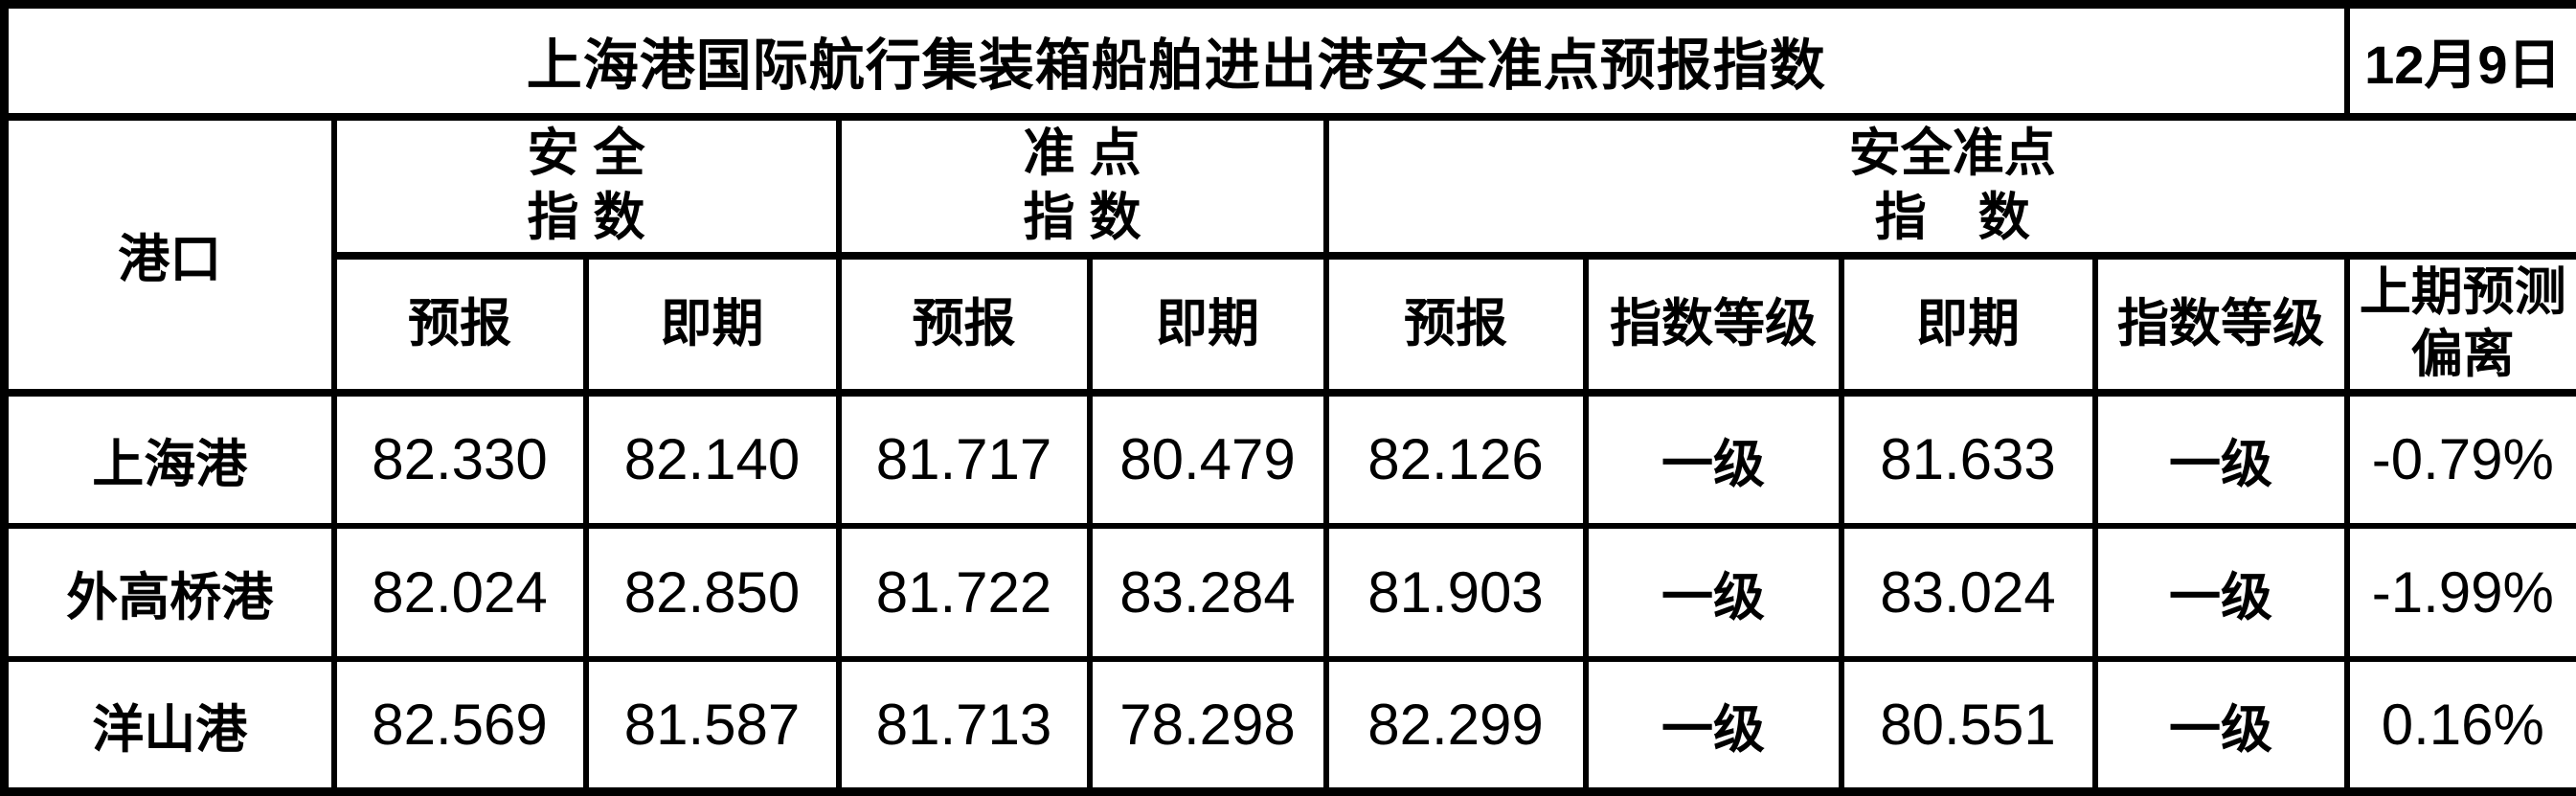  What do you see at coordinates (1968, 325) in the screenshot?
I see `col-header-sp-current: 即期` at bounding box center [1968, 325].